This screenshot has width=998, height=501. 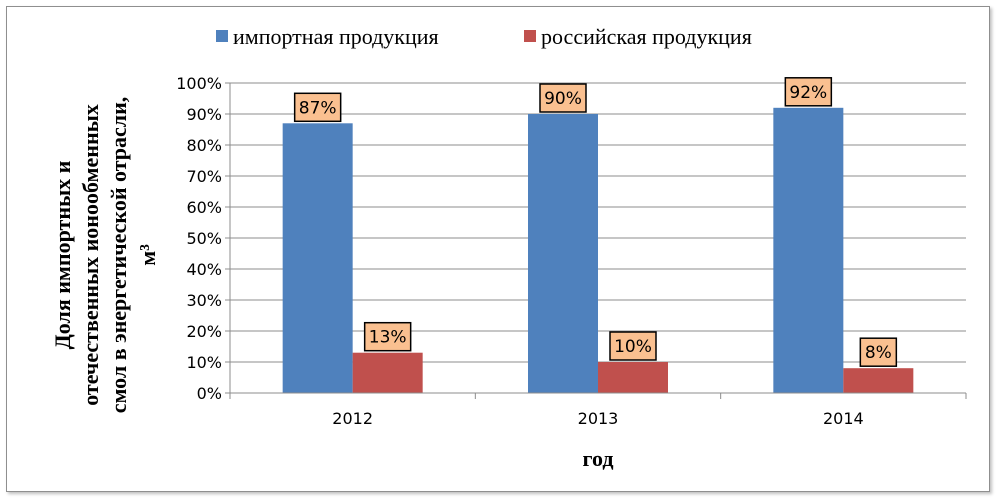 I want to click on legend: импортная продукция российская продукция, so click(x=484, y=36).